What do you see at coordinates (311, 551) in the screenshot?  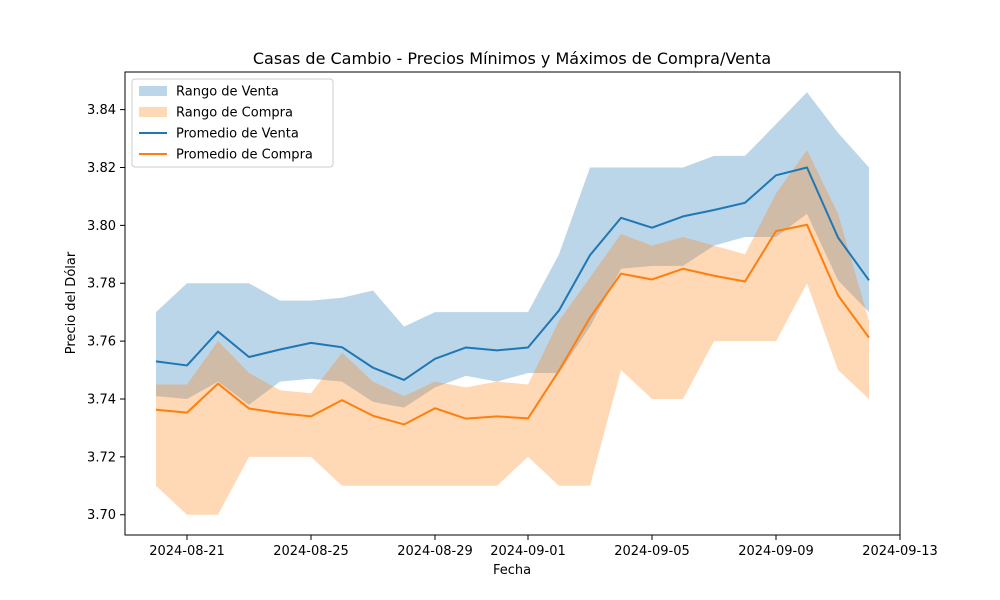 I see `x-tick-label-1: 2024-08-25` at bounding box center [311, 551].